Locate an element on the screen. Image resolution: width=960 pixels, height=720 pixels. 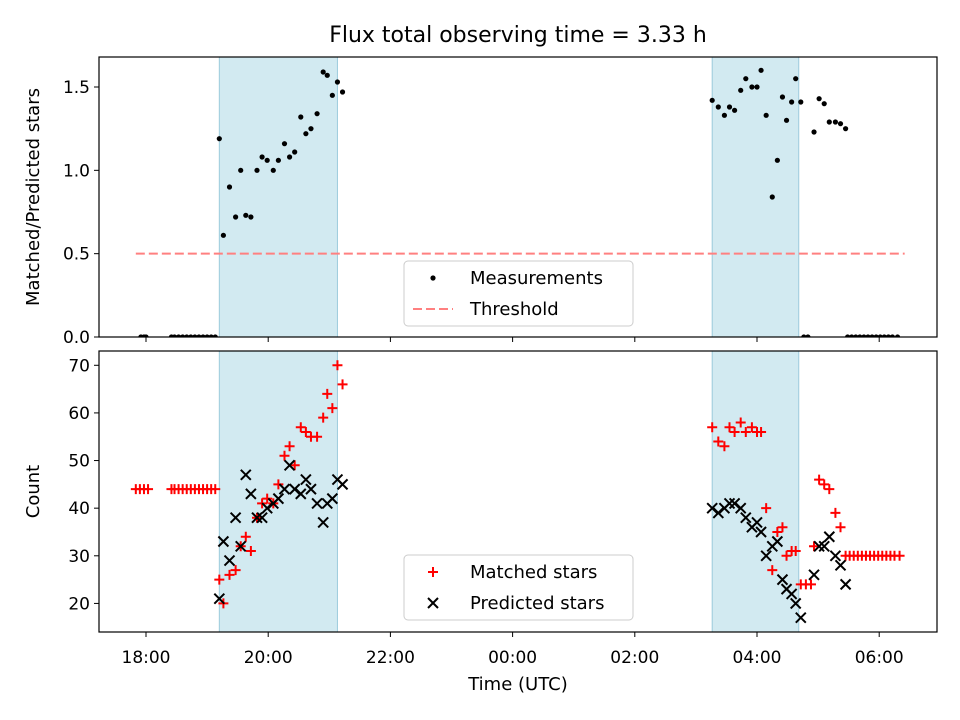
y-tick-label: 20 is located at coordinates (79, 604).